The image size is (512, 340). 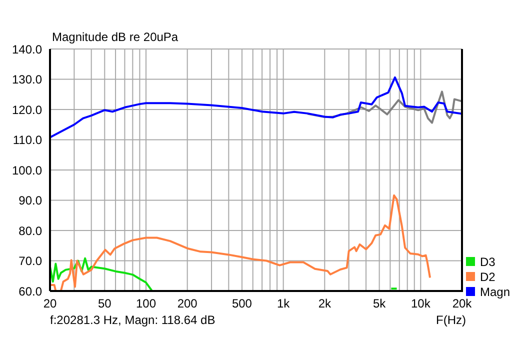 I want to click on y-tick-label: 120.0, so click(x=27, y=109).